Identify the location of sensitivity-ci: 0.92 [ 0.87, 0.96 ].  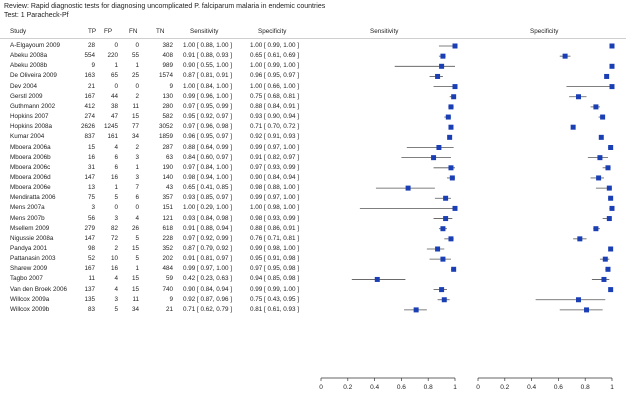
(208, 299).